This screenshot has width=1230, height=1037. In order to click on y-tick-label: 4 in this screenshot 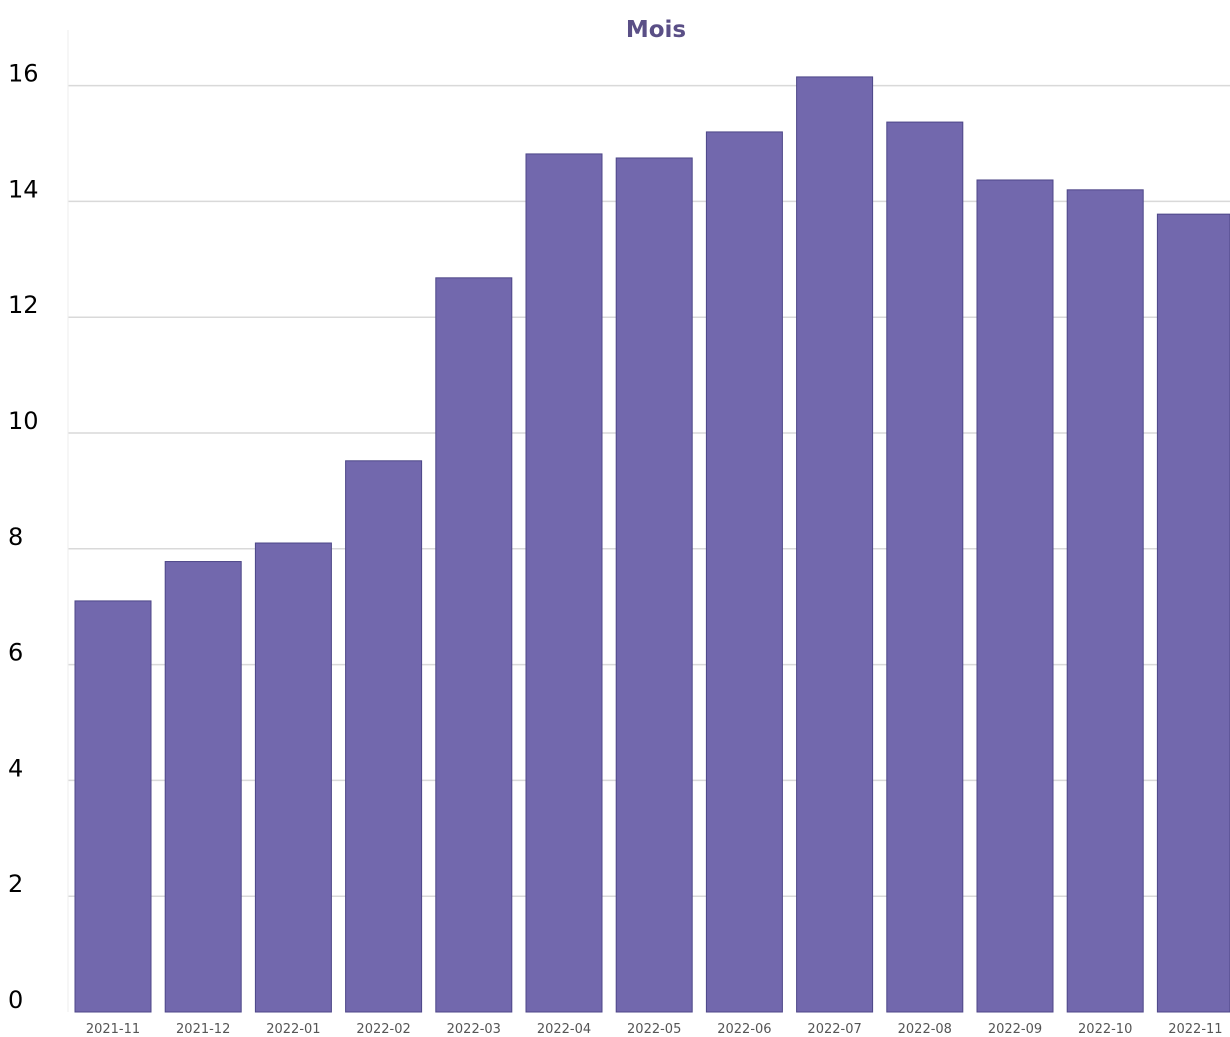, I will do `click(15, 768)`.